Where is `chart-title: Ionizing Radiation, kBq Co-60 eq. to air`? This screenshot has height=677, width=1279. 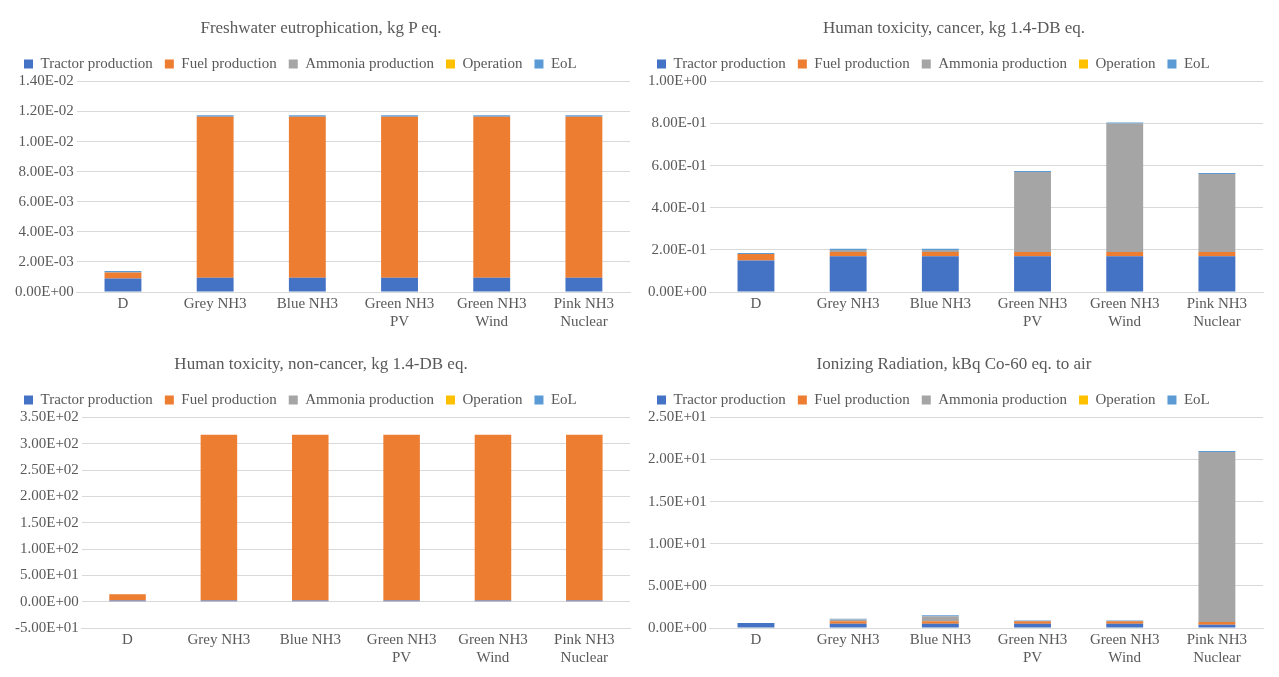 chart-title: Ionizing Radiation, kBq Co-60 eq. to air is located at coordinates (954, 363).